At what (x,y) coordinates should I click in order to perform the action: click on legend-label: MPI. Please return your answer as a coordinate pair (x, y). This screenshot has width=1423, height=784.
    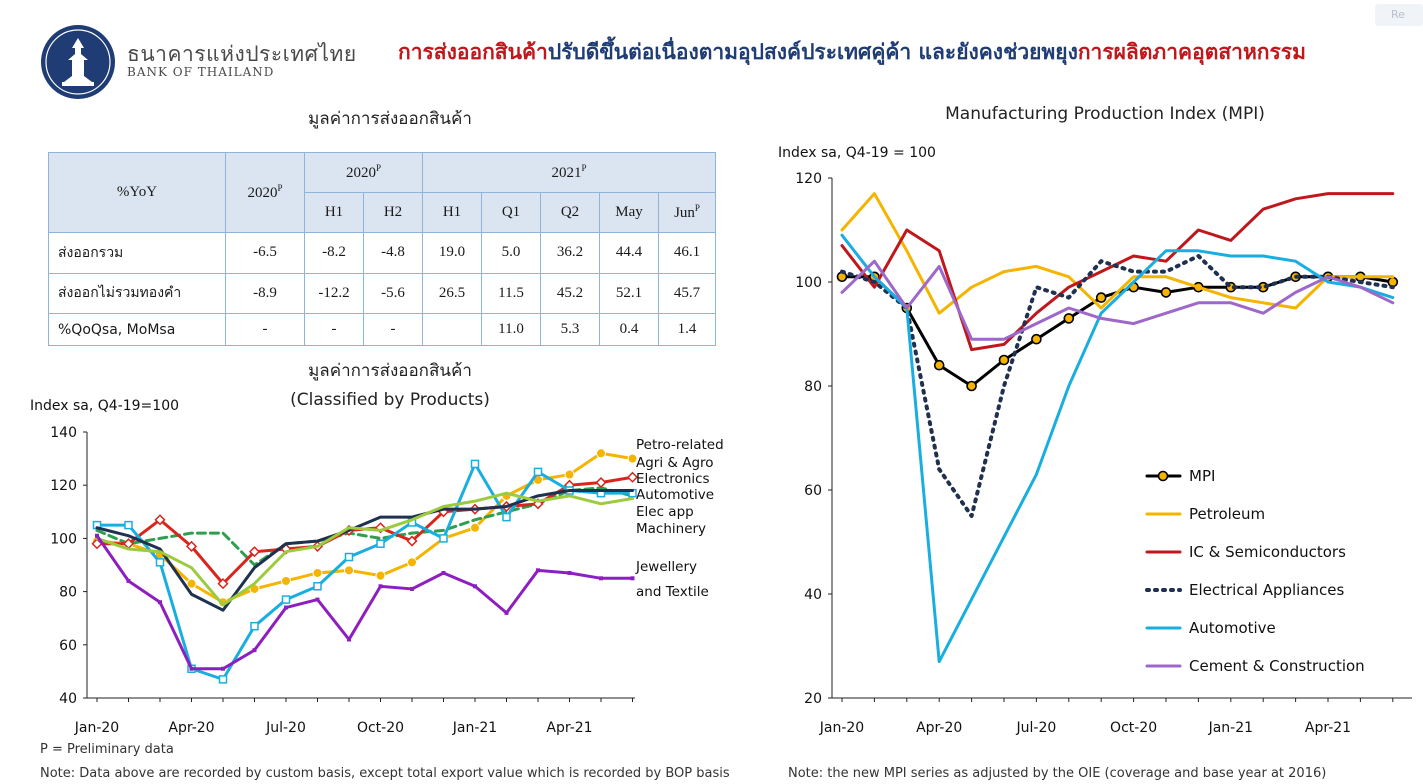
    Looking at the image, I should click on (1202, 476).